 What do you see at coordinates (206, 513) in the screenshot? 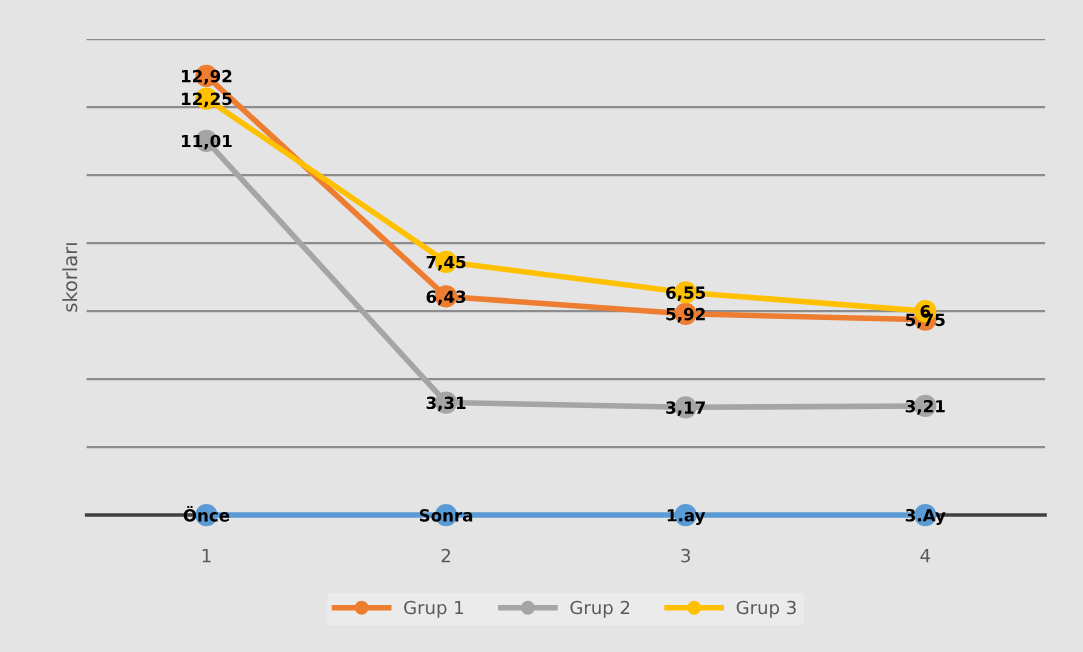
I see `annotation: Önce` at bounding box center [206, 513].